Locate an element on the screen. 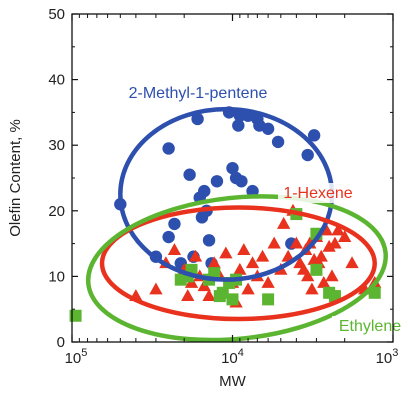  x-tick-label: 10⁴ is located at coordinates (232, 357).